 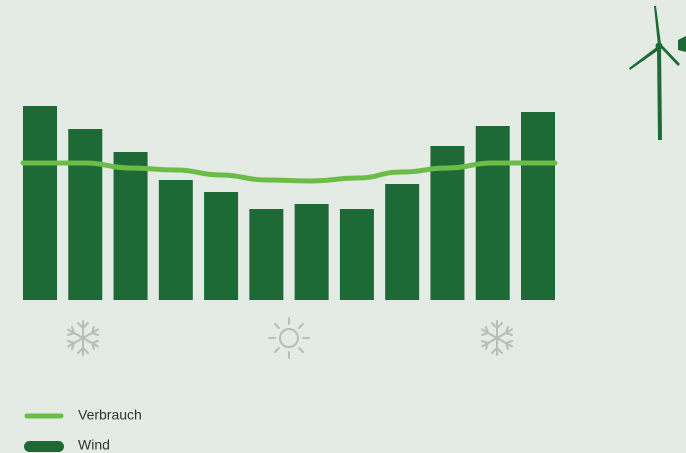 I want to click on line, so click(x=289, y=172).